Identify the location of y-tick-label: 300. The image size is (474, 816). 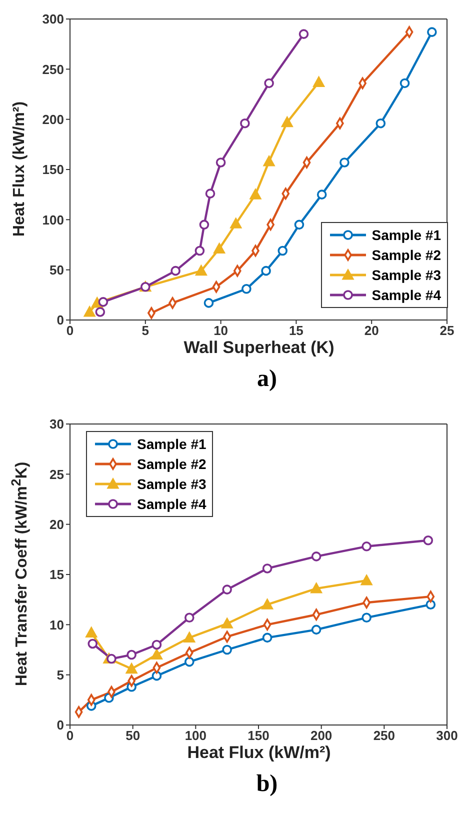
(53, 19).